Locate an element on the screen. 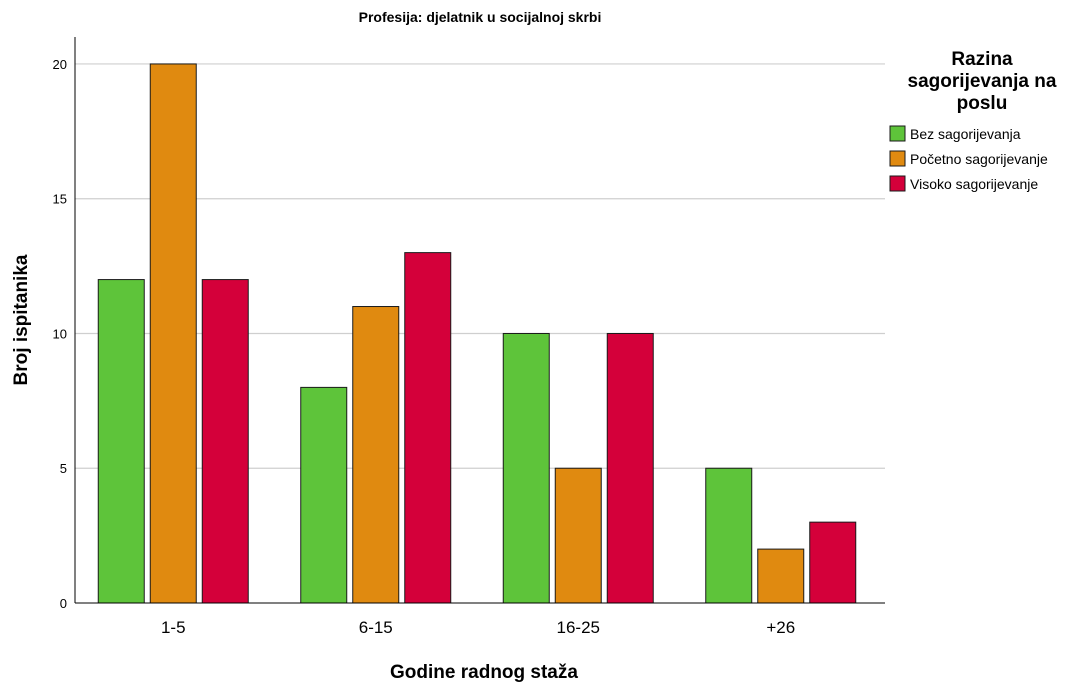 The height and width of the screenshot is (684, 1090). x-tick-label: +26 is located at coordinates (780, 627).